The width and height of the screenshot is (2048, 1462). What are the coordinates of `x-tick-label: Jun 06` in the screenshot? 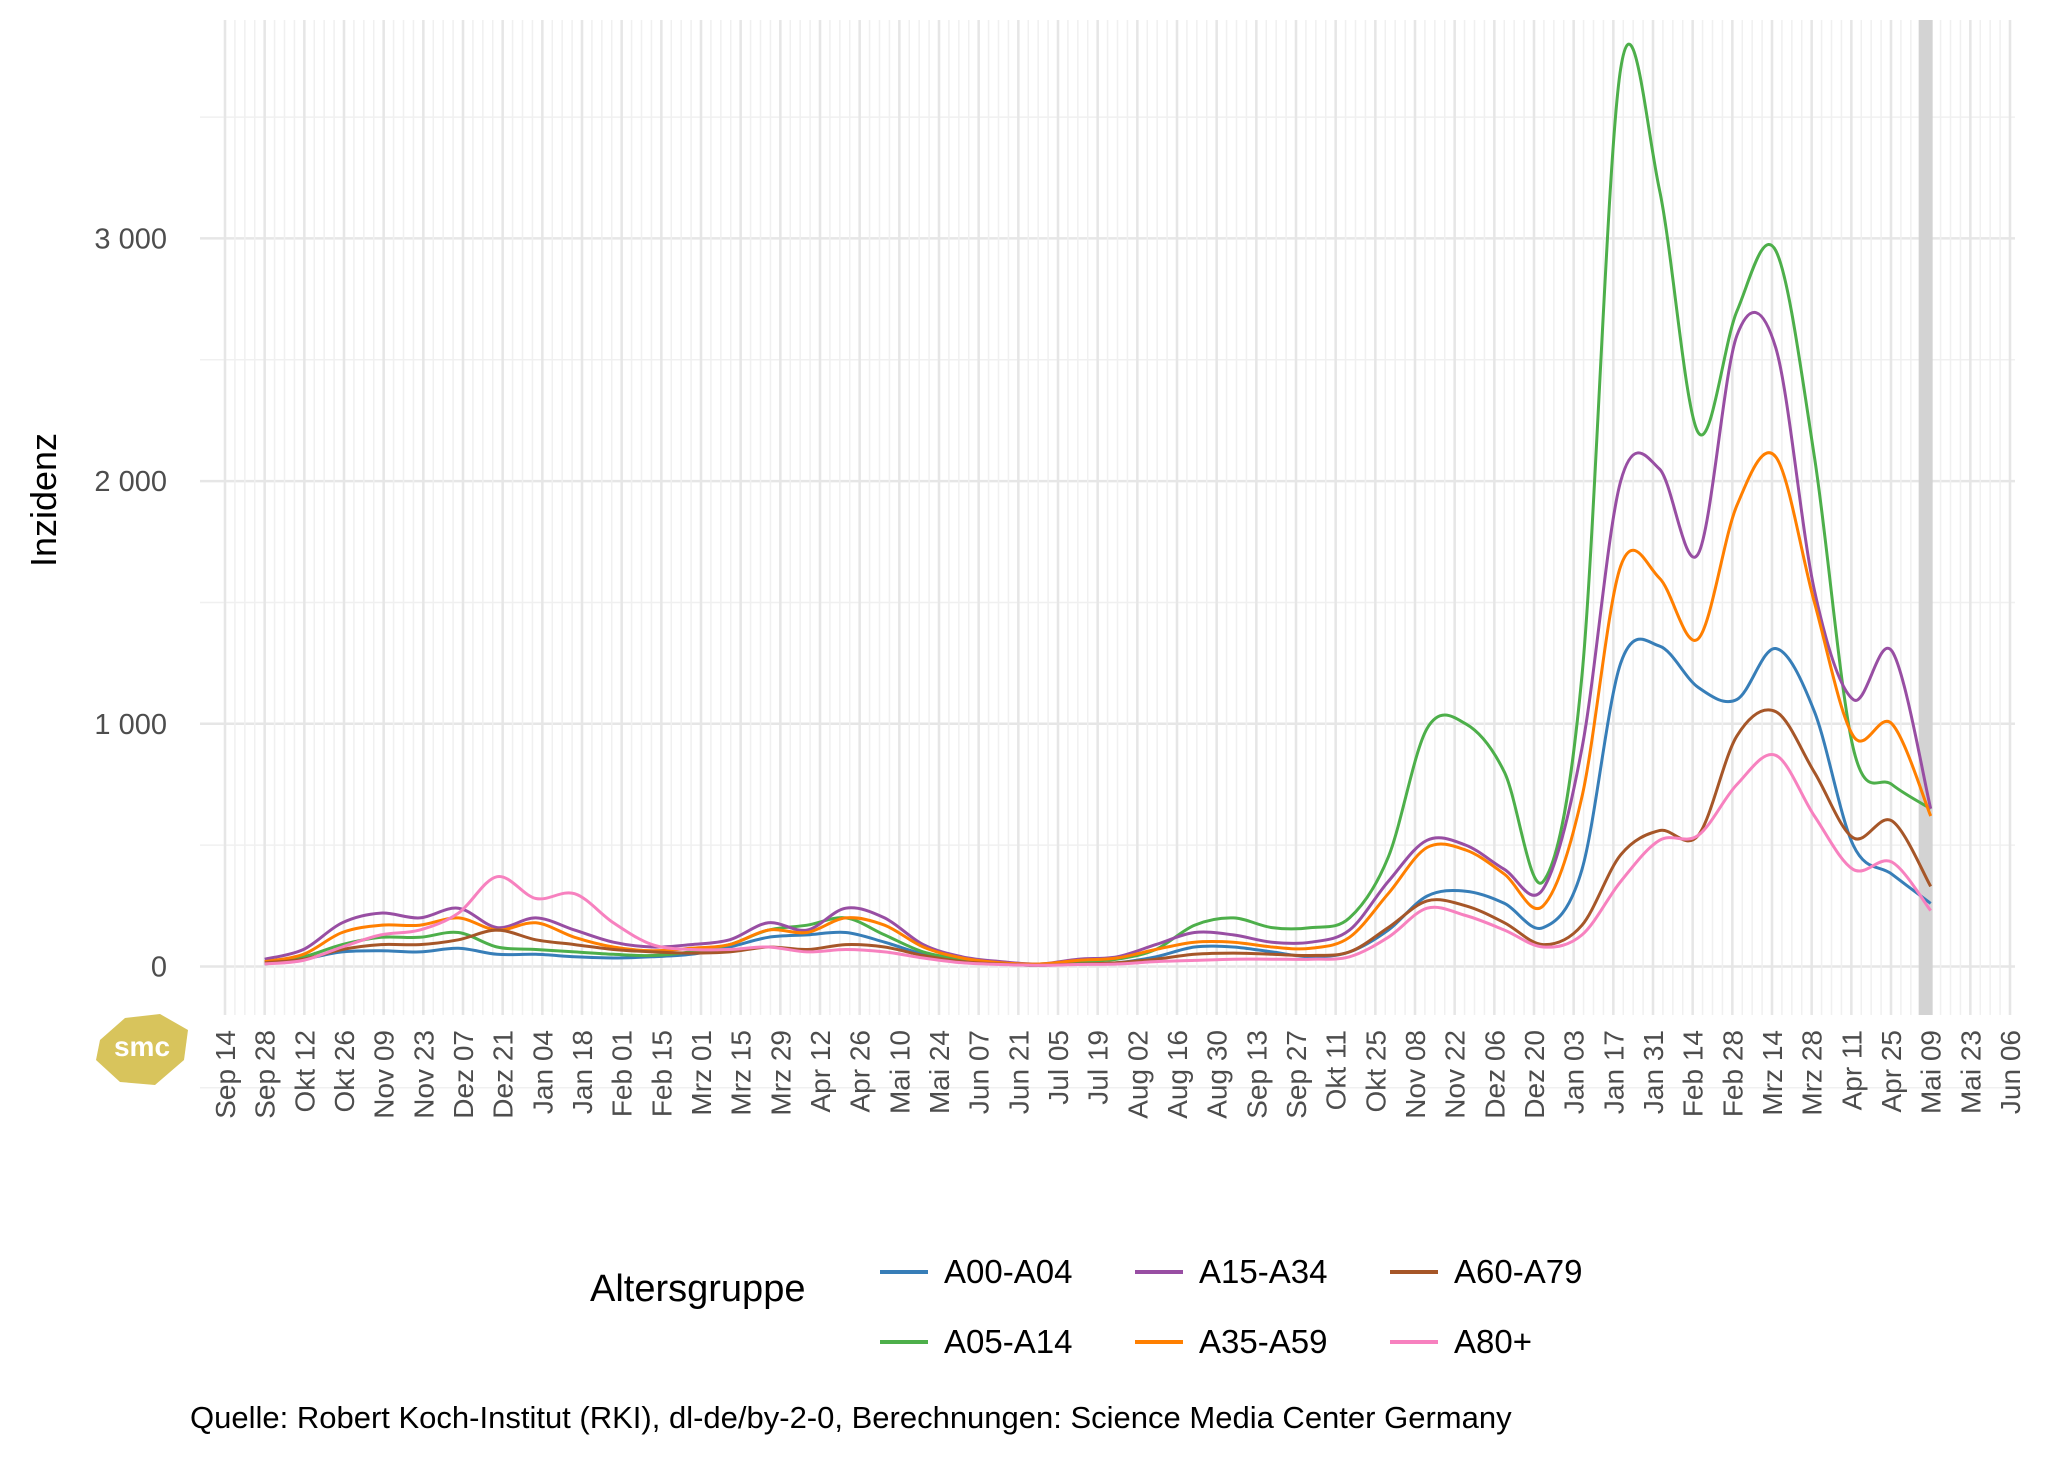 It's located at (2010, 1072).